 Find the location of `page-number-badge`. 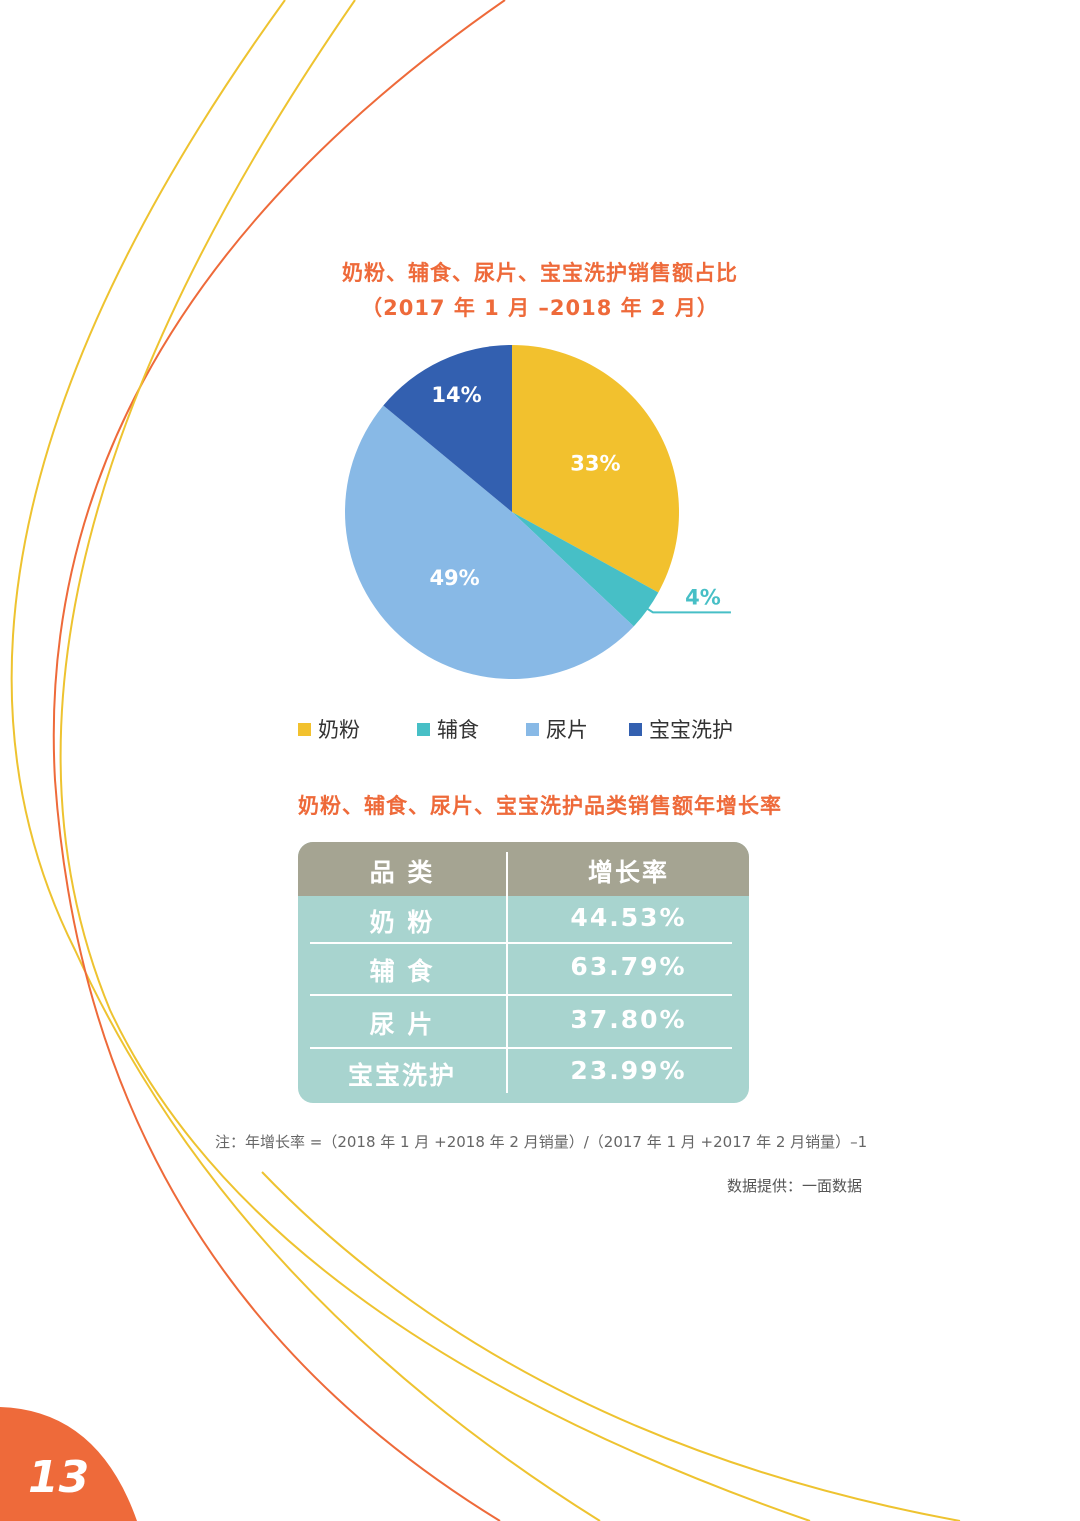

page-number-badge is located at coordinates (68, 1464).